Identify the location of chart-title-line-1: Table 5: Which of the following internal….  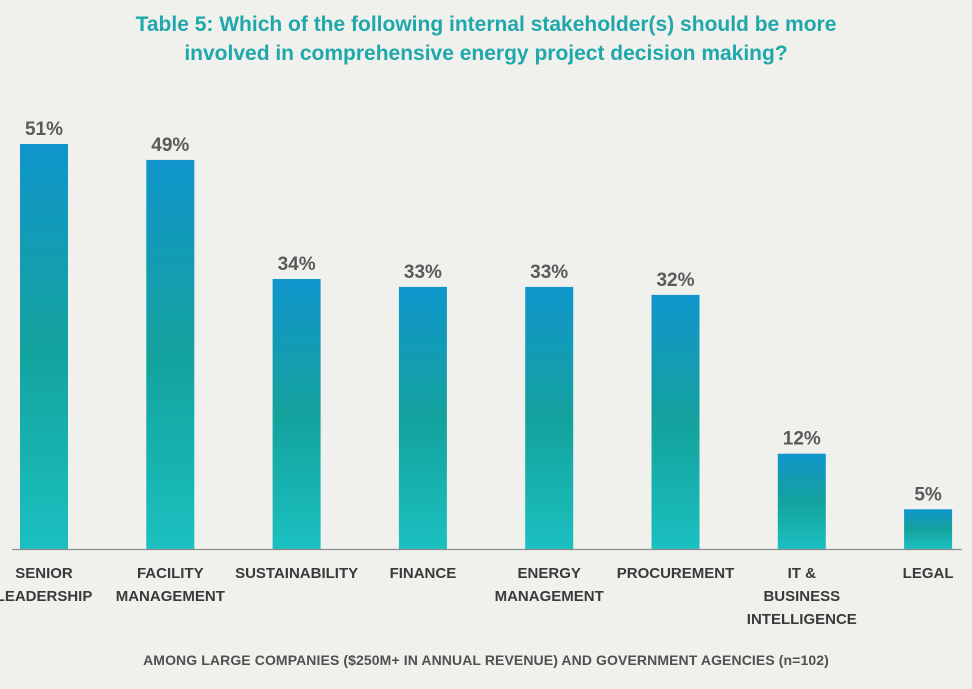
(486, 24).